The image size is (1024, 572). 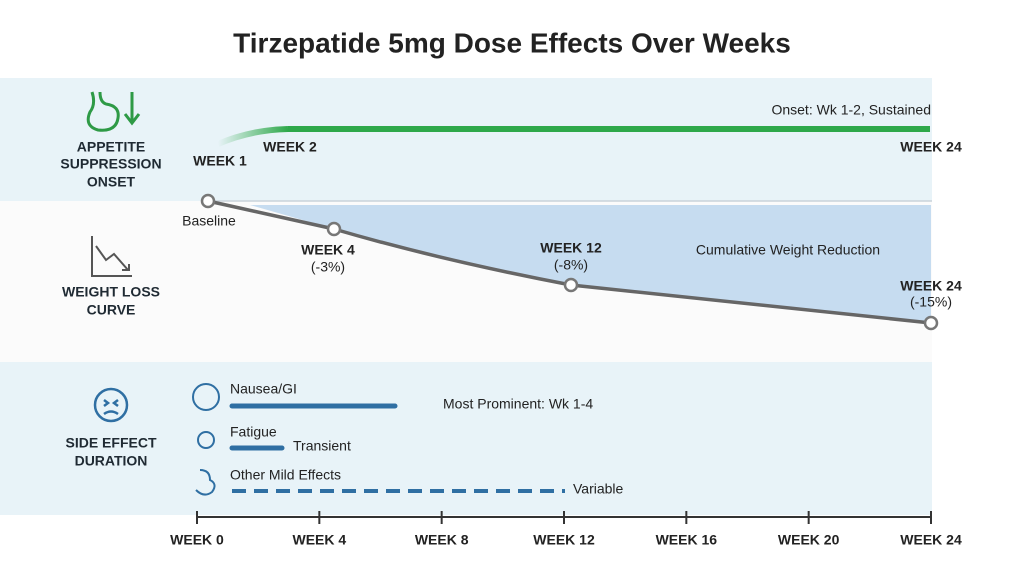 What do you see at coordinates (111, 147) in the screenshot?
I see `row-label: APPETITE` at bounding box center [111, 147].